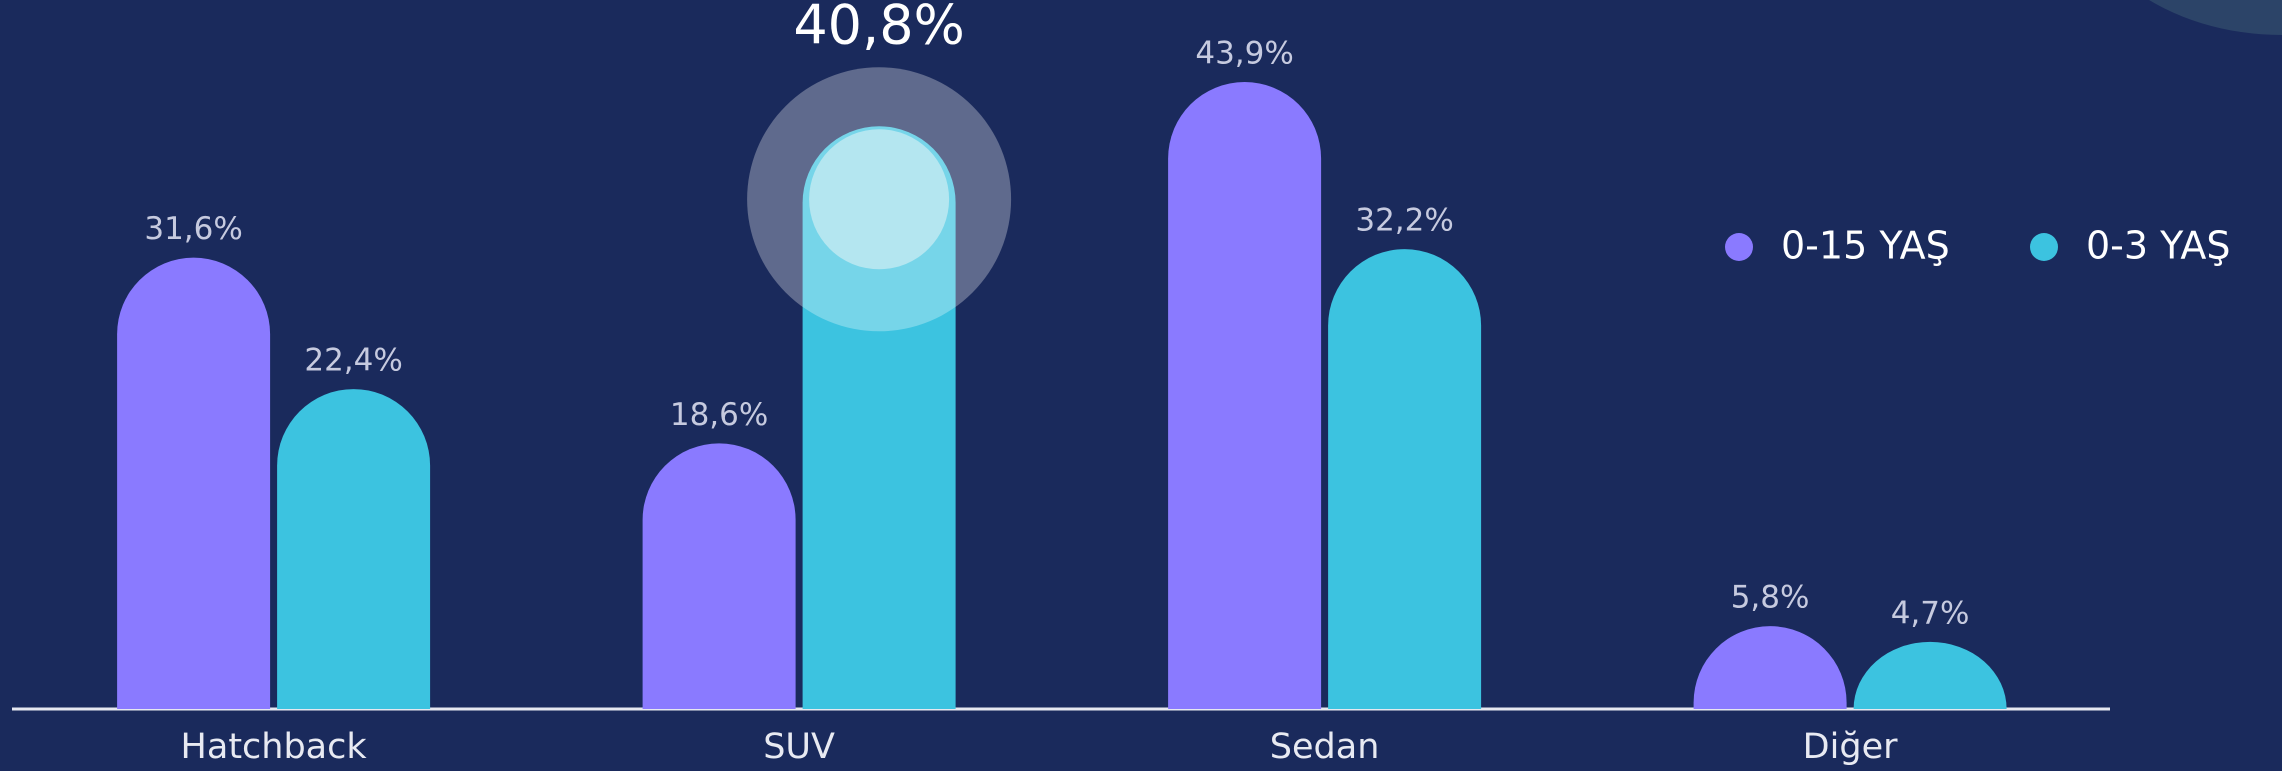  Describe the element at coordinates (1325, 747) in the screenshot. I see `x-tick-label: Sedan` at that location.